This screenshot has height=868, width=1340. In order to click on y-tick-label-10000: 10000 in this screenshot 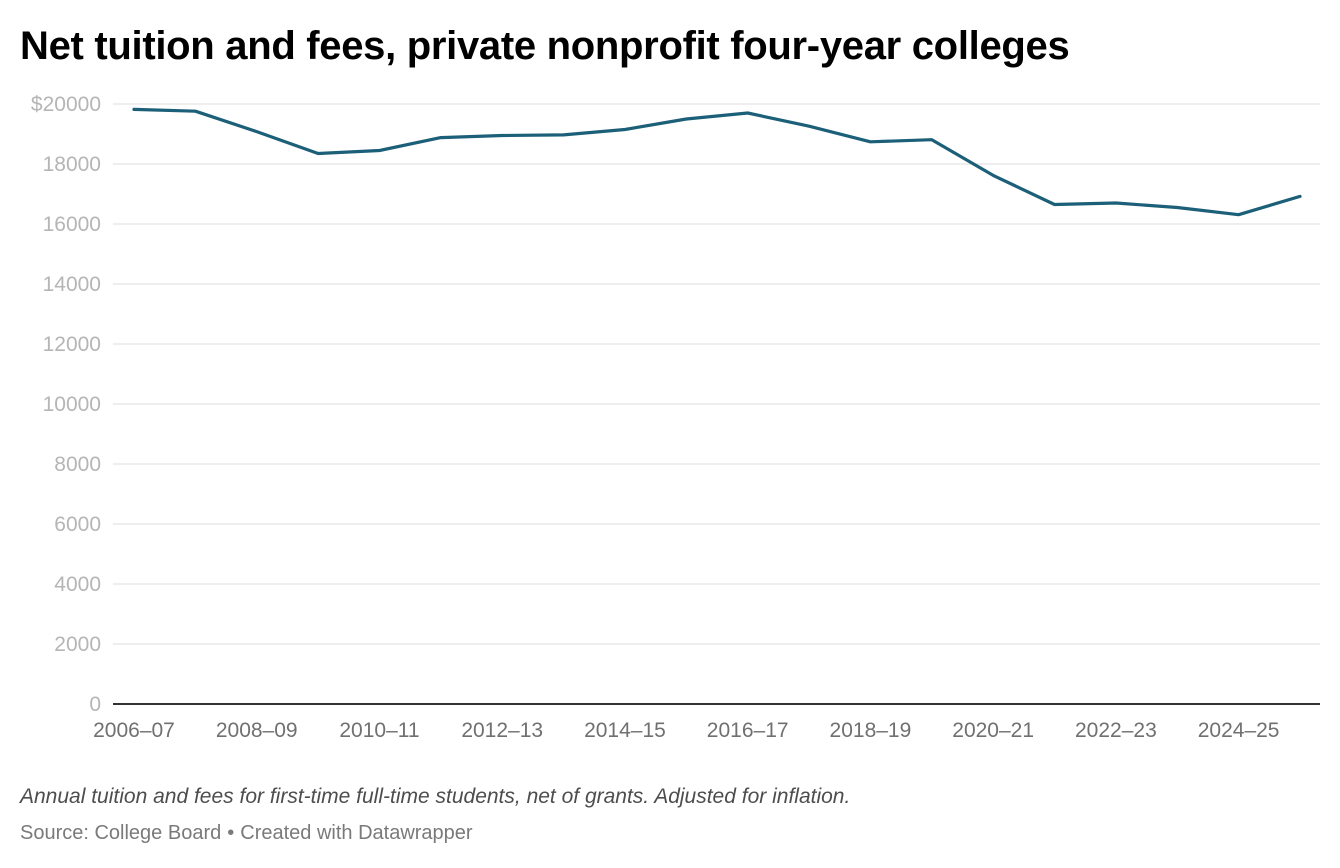, I will do `click(72, 404)`.